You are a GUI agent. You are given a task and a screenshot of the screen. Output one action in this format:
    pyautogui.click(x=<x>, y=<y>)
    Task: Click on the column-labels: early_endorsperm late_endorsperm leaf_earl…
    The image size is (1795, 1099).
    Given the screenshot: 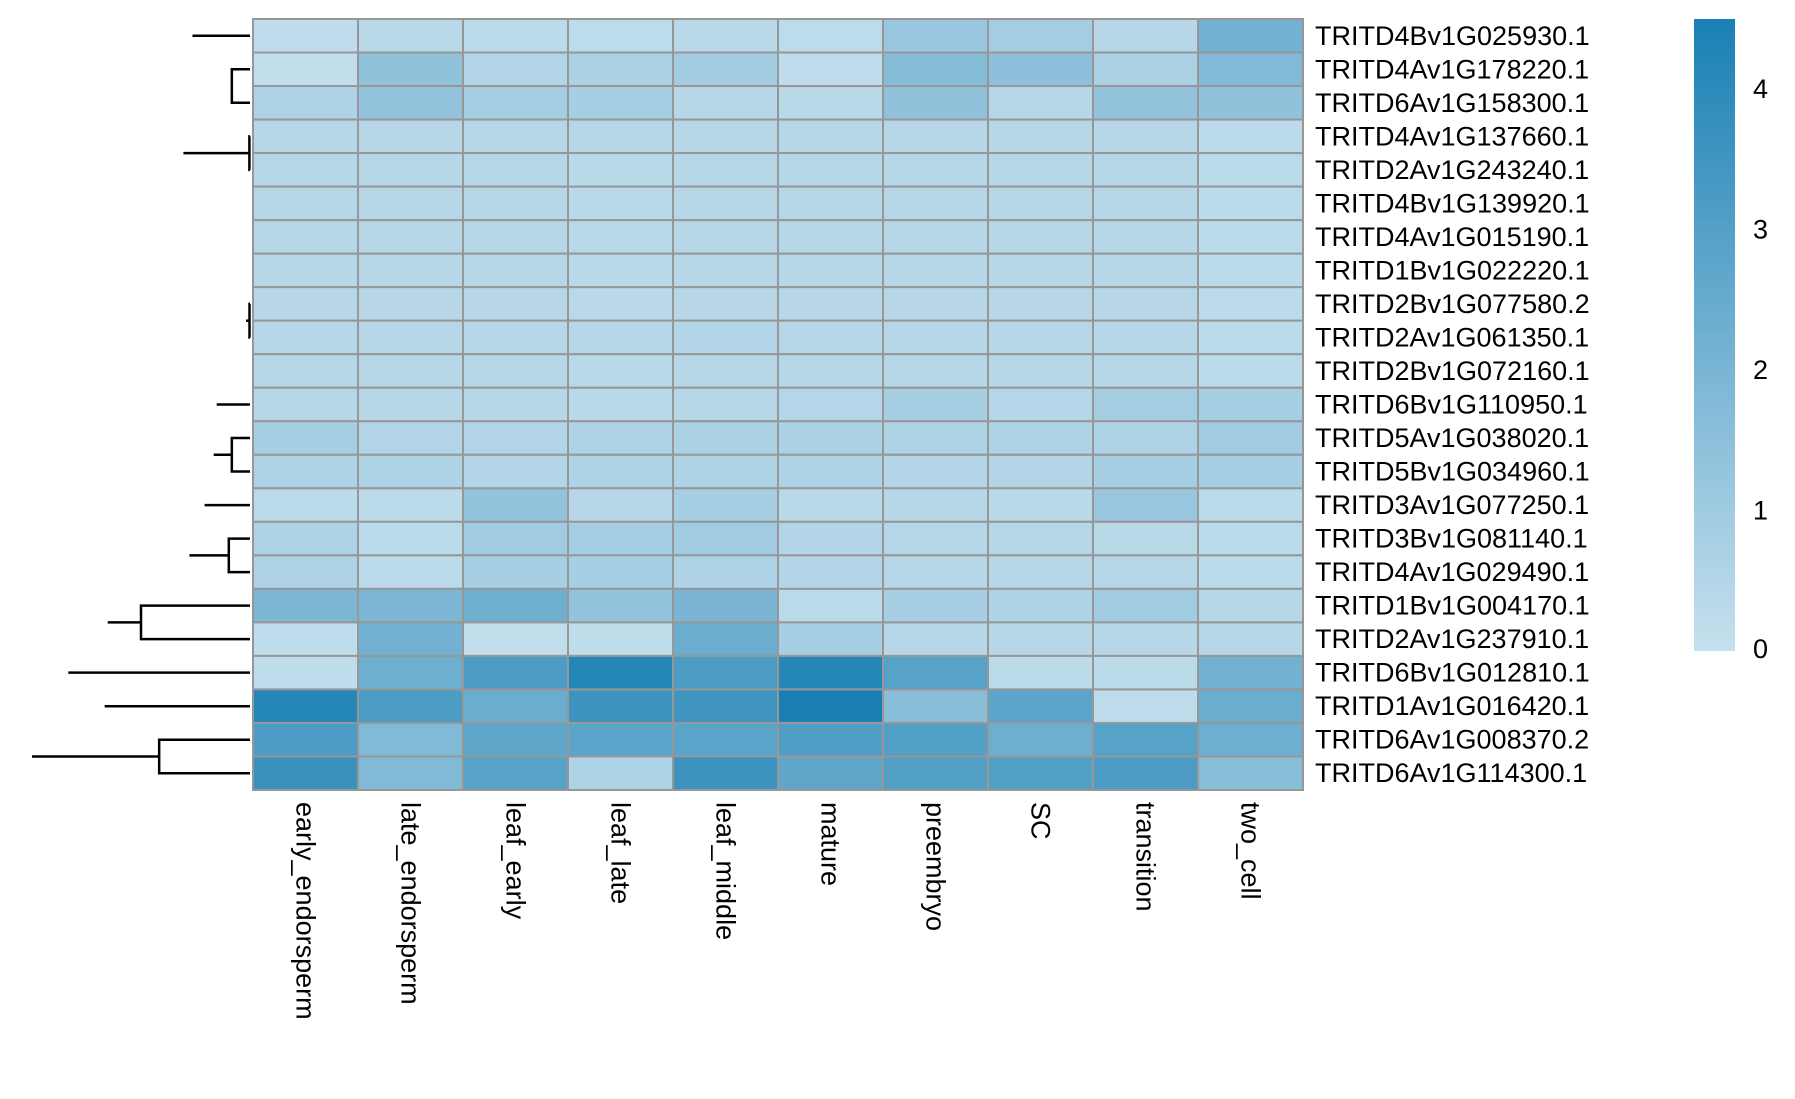 What is the action you would take?
    pyautogui.click(x=778, y=911)
    